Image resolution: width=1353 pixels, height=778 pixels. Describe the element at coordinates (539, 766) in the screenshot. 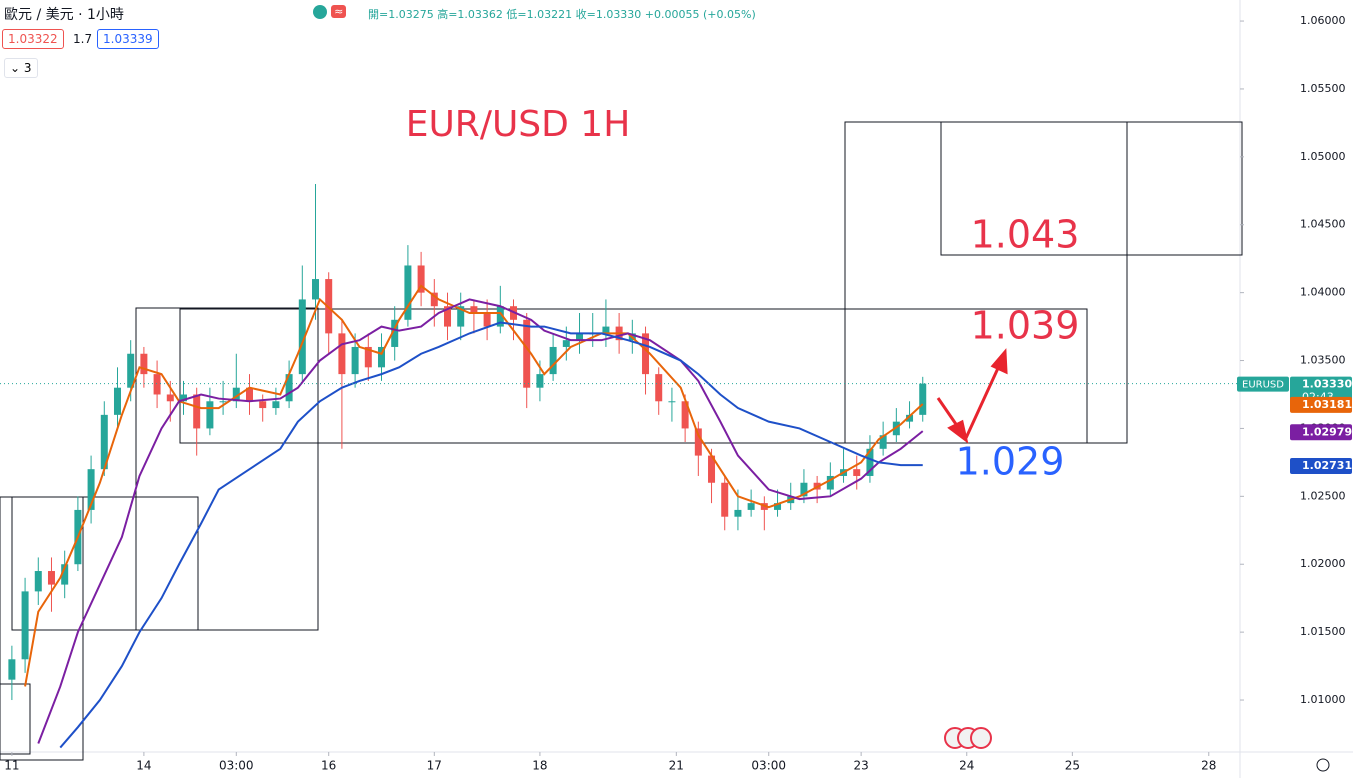

I see `x-tick-label: 18` at that location.